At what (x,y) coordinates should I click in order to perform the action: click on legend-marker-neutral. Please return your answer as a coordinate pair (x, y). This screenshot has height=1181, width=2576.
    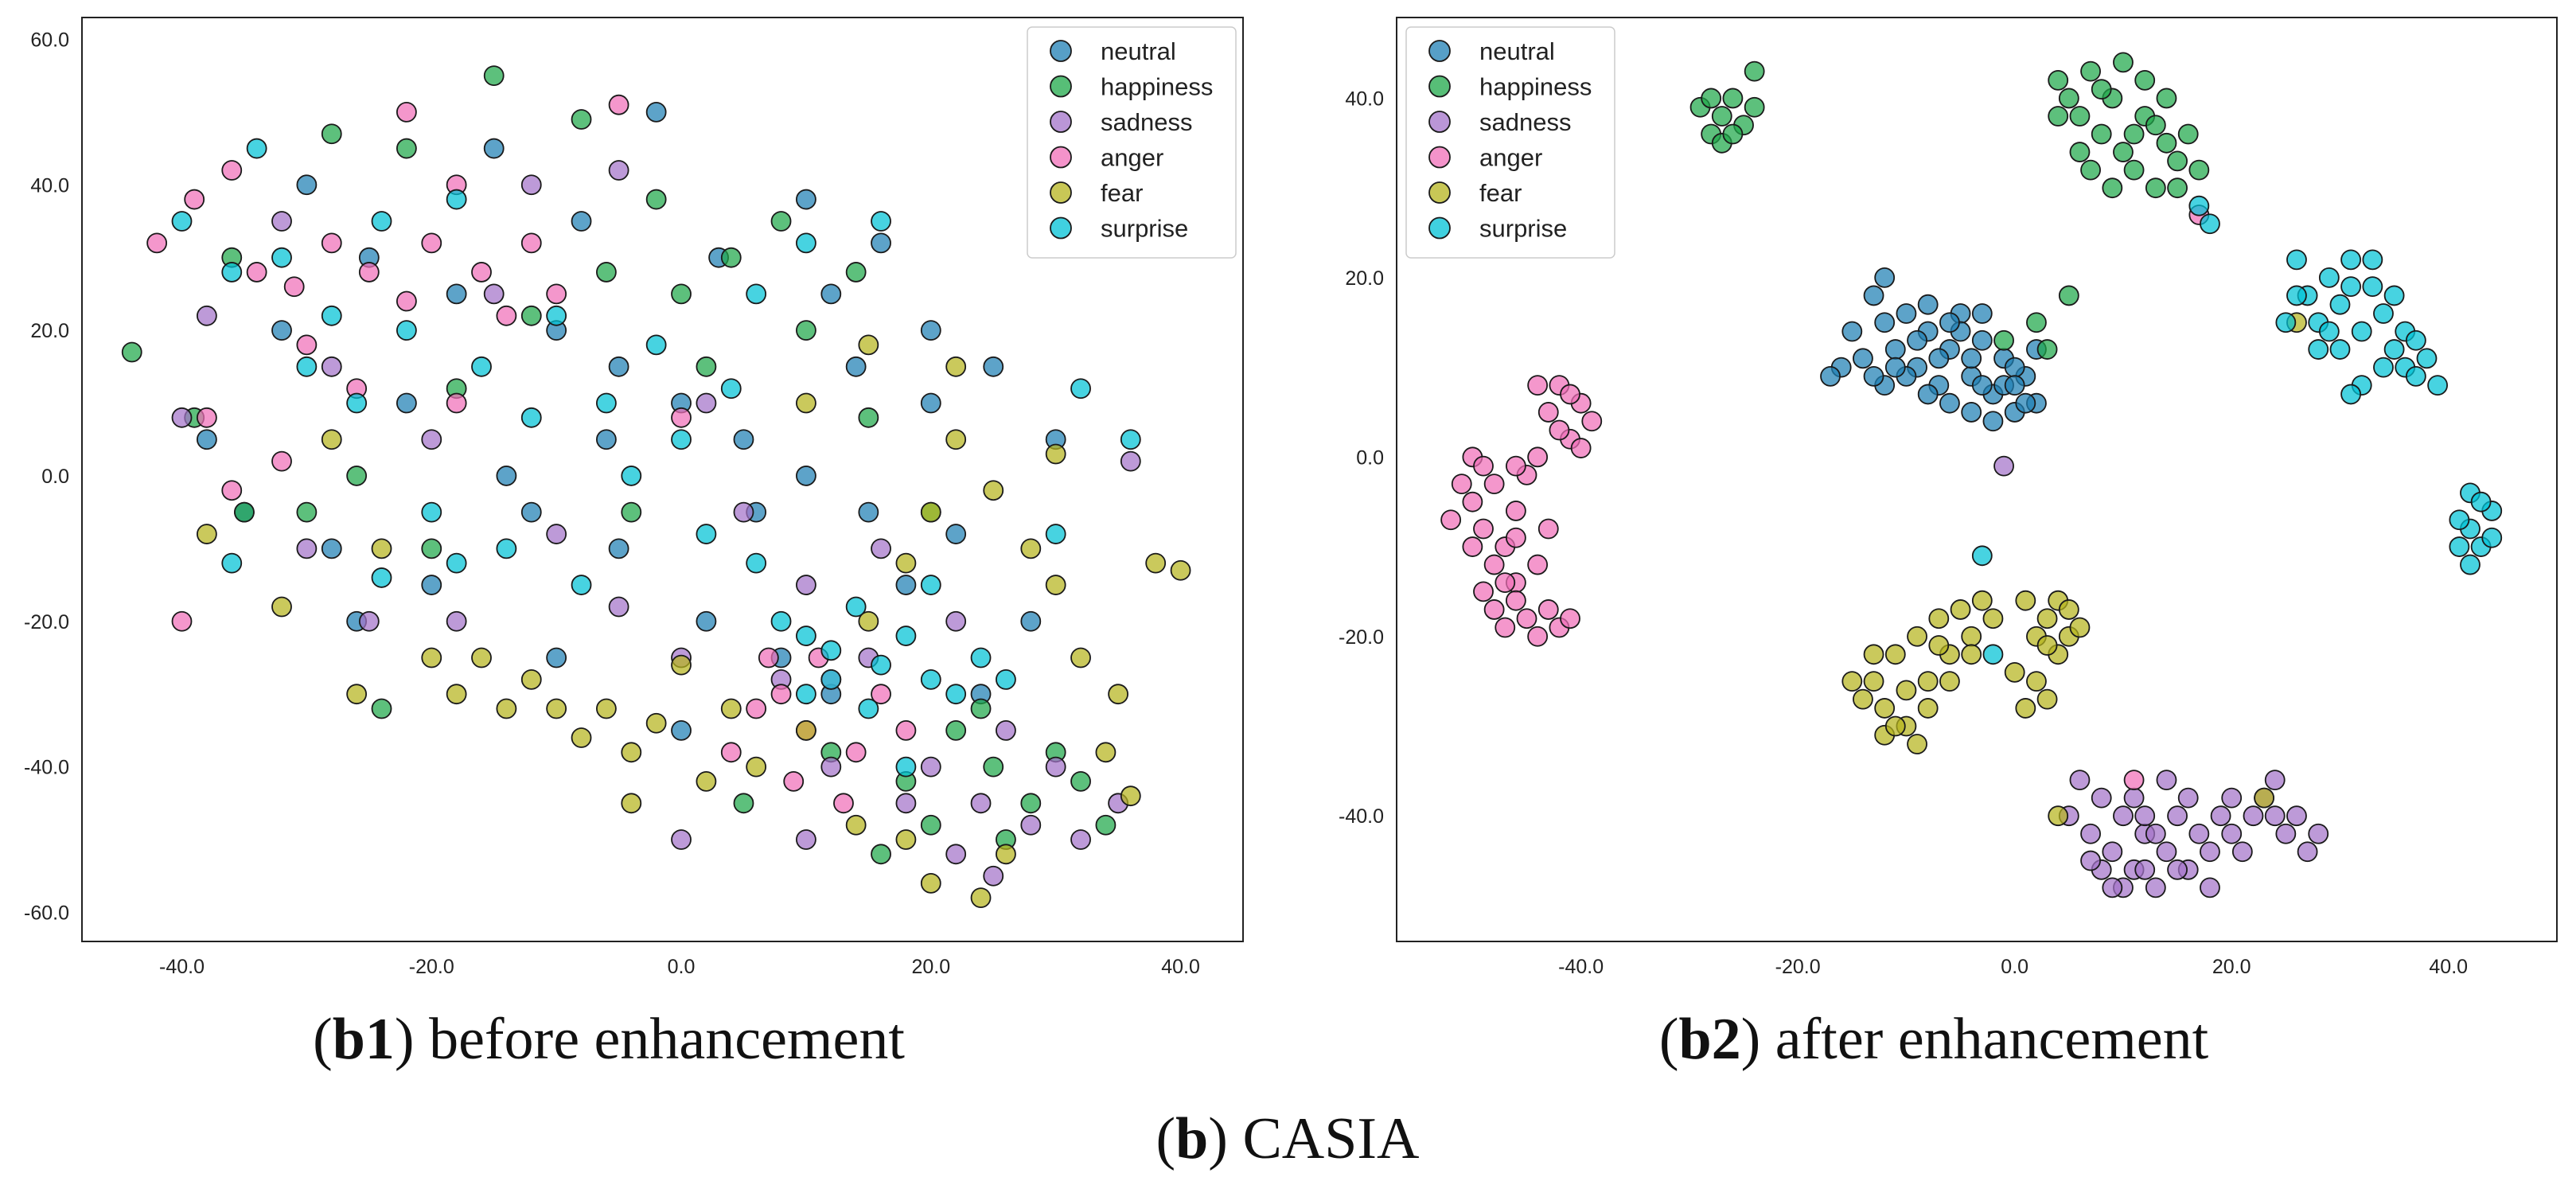
    Looking at the image, I should click on (1061, 51).